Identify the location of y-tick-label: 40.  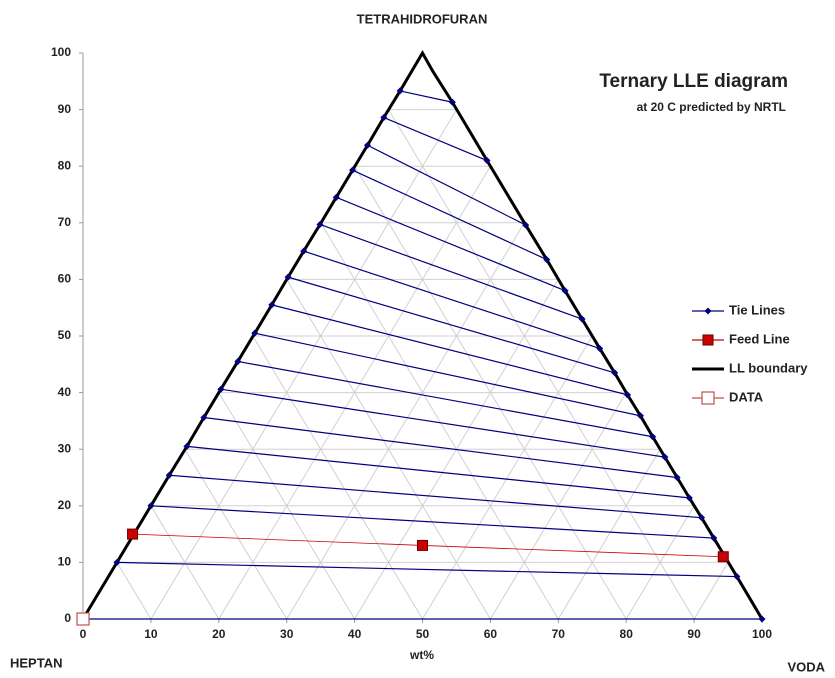
(65, 392).